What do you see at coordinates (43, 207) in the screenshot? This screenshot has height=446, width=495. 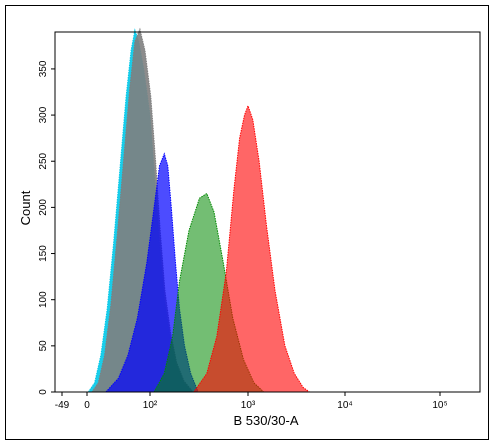 I see `y-tick-label: 200` at bounding box center [43, 207].